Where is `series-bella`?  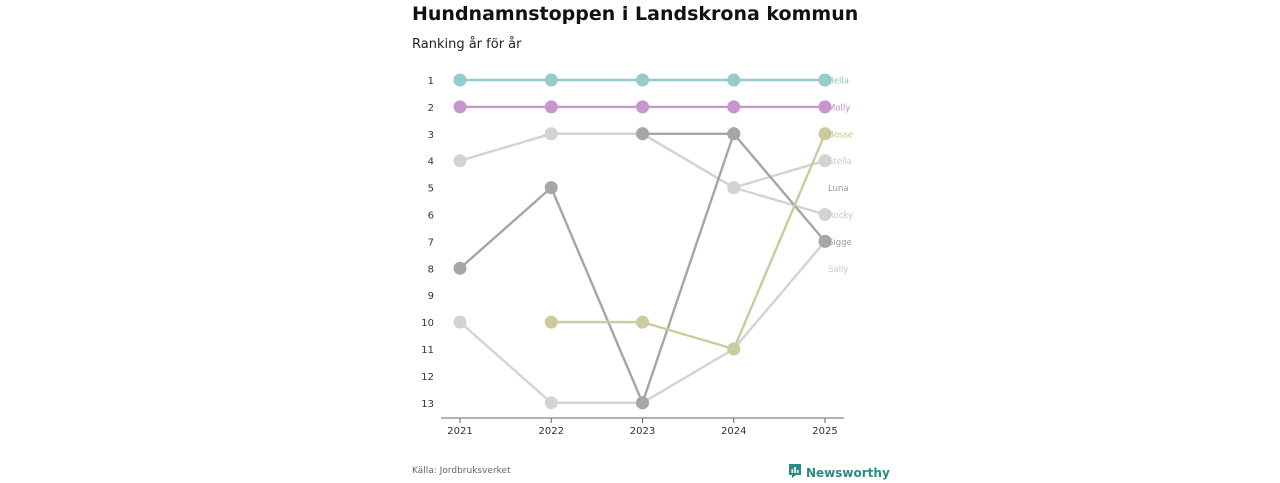 series-bella is located at coordinates (642, 80).